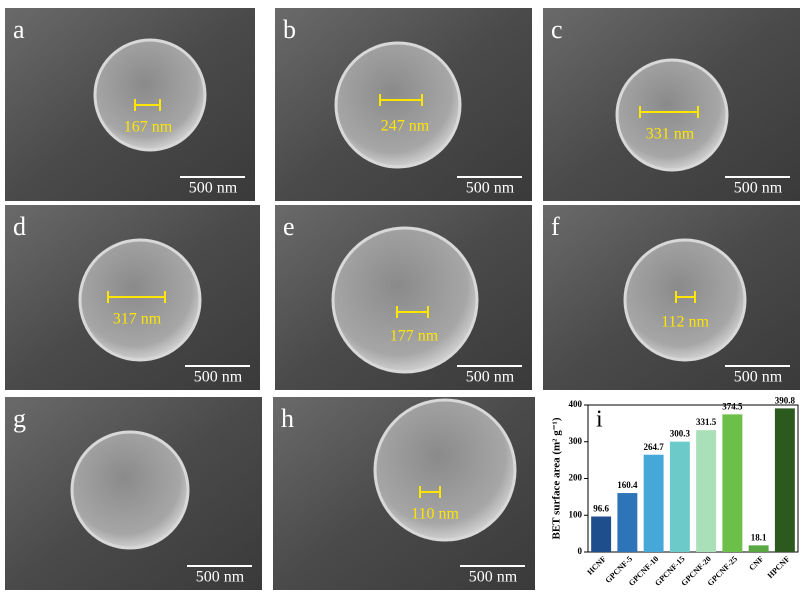  Describe the element at coordinates (557, 29) in the screenshot. I see `panel-letter: c` at that location.